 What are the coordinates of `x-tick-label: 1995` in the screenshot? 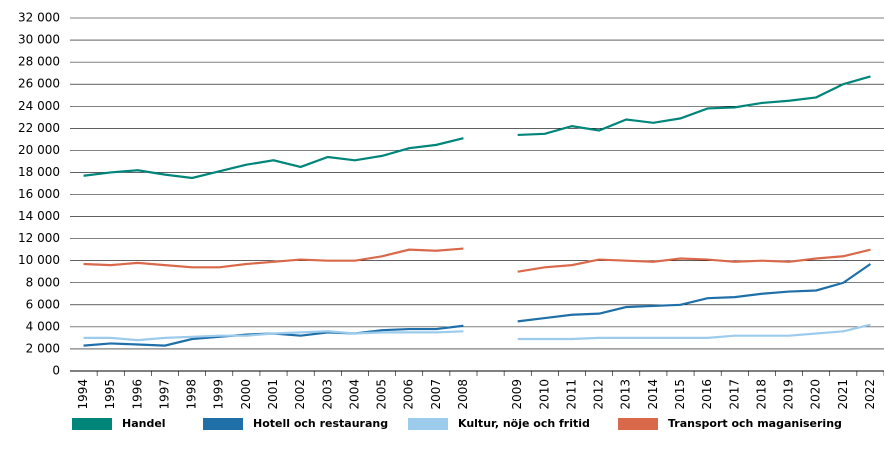 It's located at (110, 394).